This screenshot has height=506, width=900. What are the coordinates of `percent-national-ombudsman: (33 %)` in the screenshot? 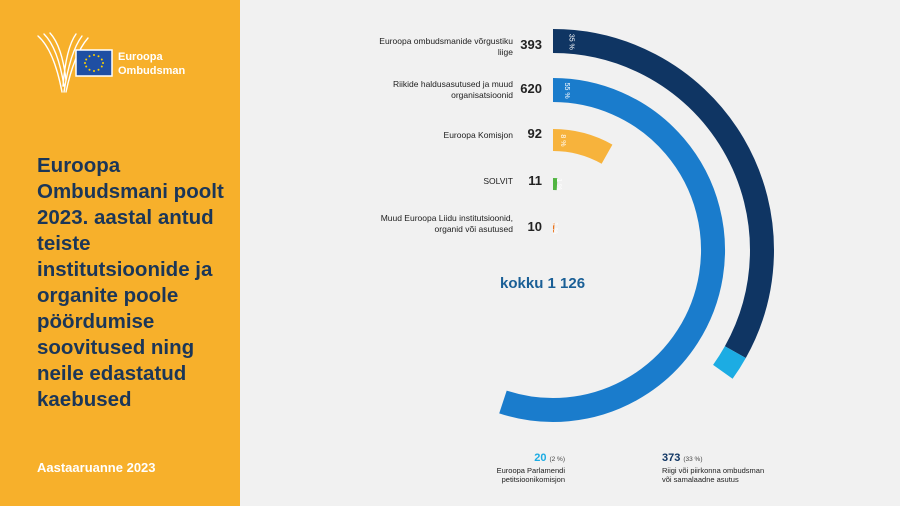 It's located at (693, 459).